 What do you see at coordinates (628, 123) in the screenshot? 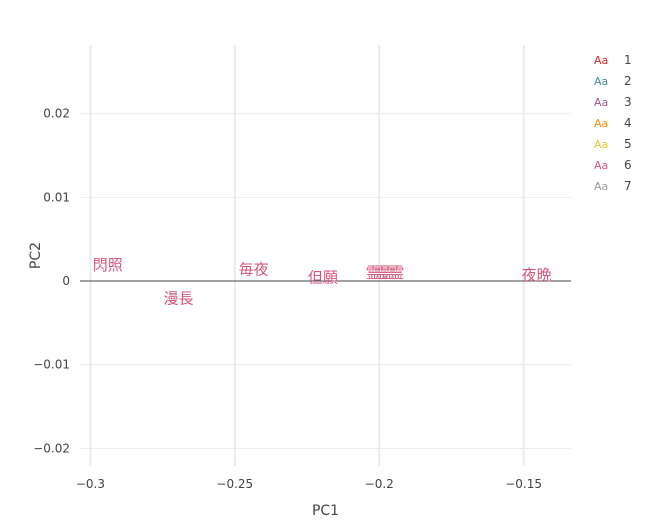
I see `legend-label: 4` at bounding box center [628, 123].